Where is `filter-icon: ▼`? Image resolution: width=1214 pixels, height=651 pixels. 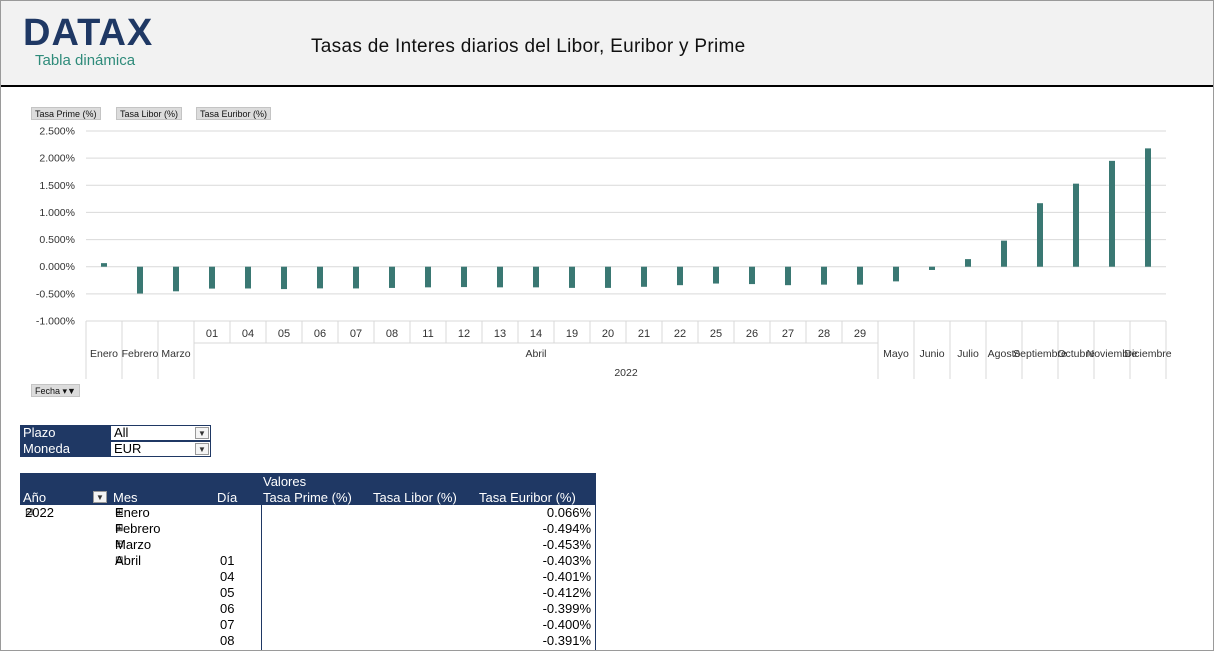 filter-icon: ▼ is located at coordinates (202, 449).